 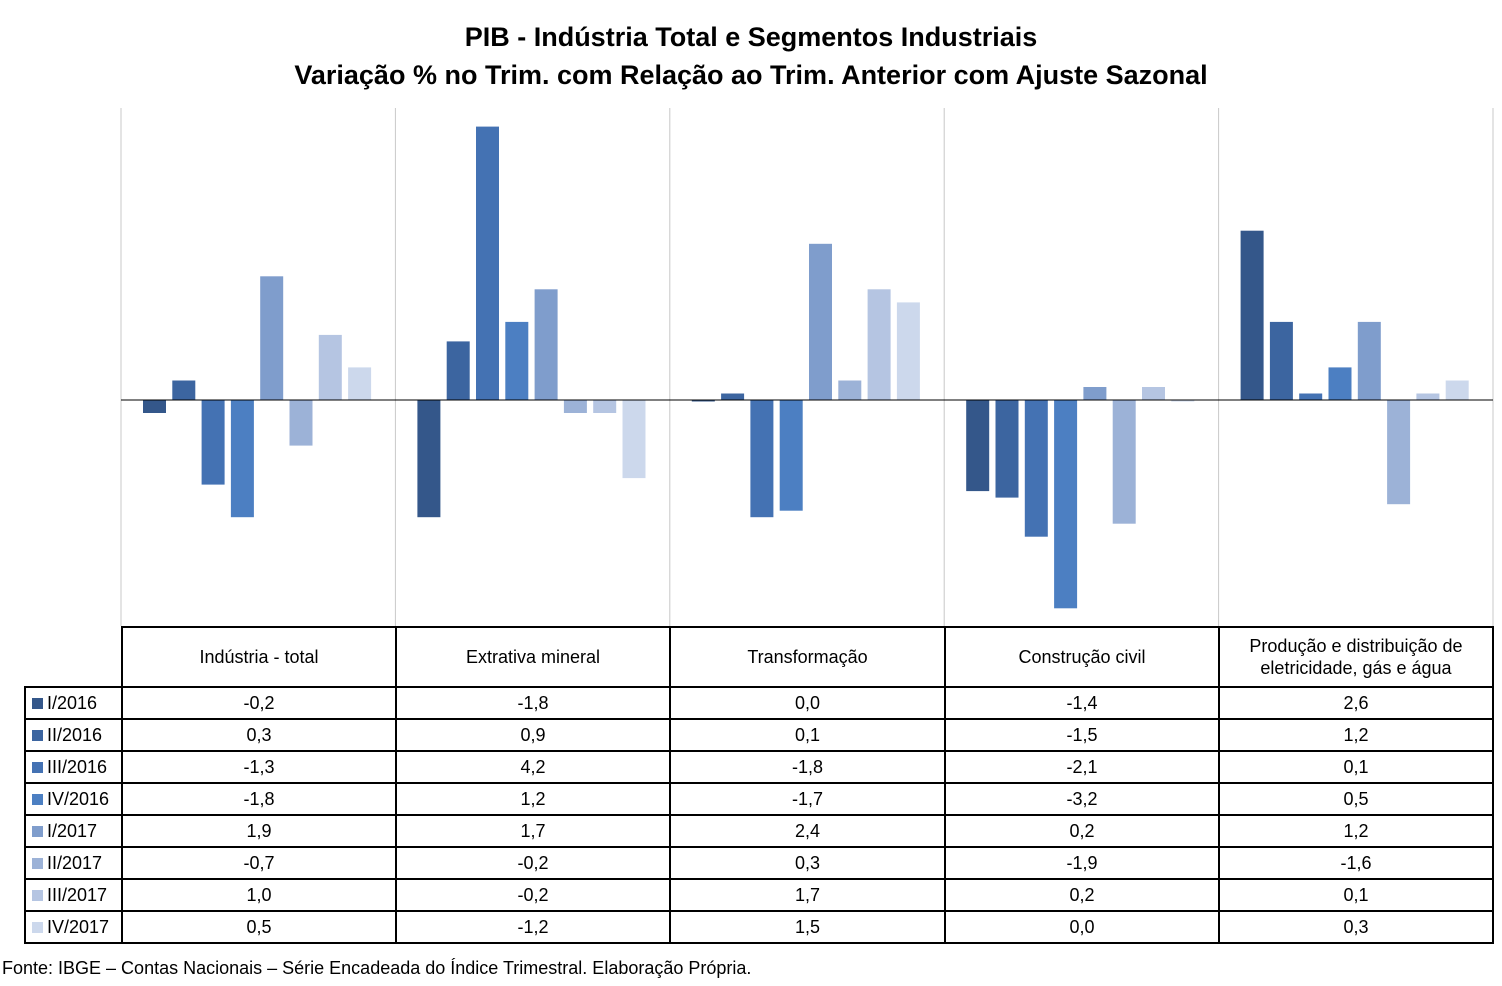 I want to click on table-row: I/2017 1,9 1,7 2,4 0,2 1,2, so click(x=759, y=831).